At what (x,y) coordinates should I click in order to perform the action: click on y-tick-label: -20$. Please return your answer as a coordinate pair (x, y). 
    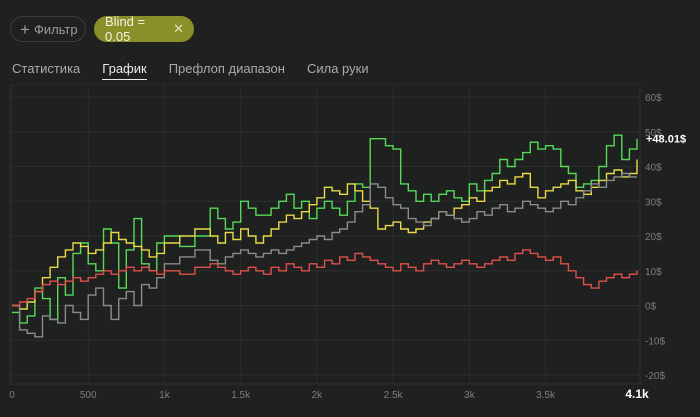
    Looking at the image, I should click on (655, 376).